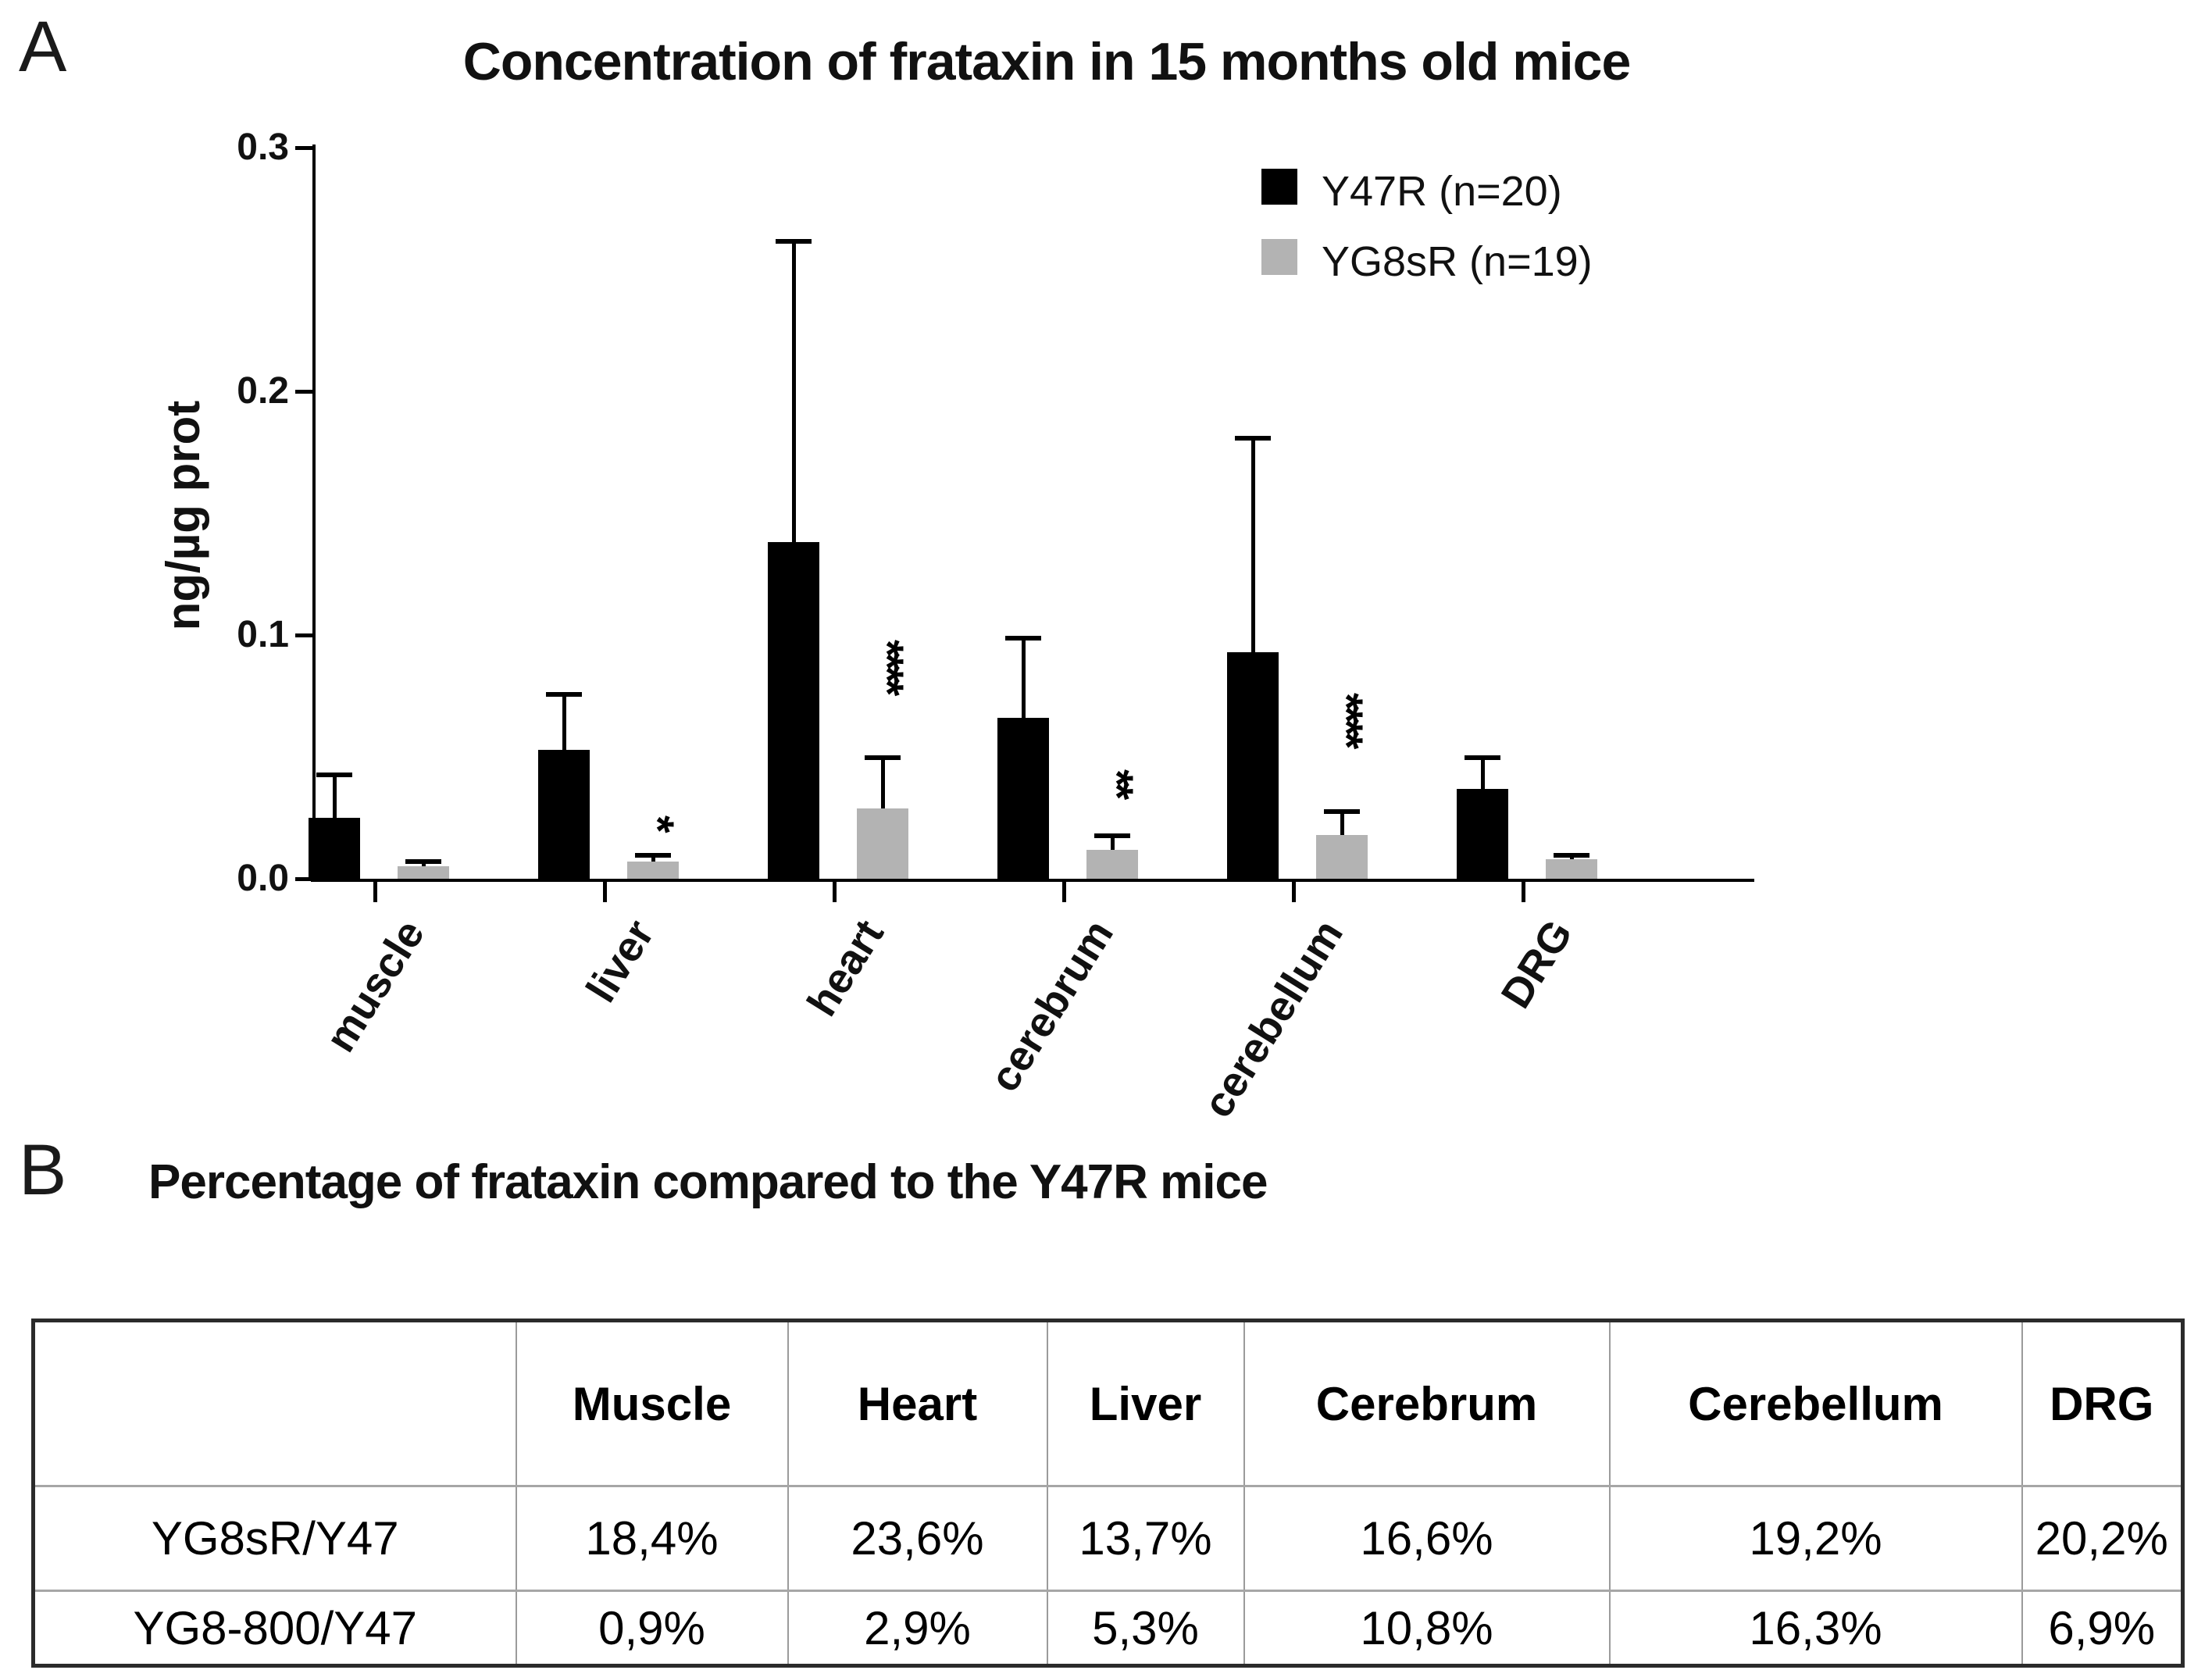 The image size is (2212, 1670). What do you see at coordinates (1342, 857) in the screenshot?
I see `bar-yg8sr-cerebellum` at bounding box center [1342, 857].